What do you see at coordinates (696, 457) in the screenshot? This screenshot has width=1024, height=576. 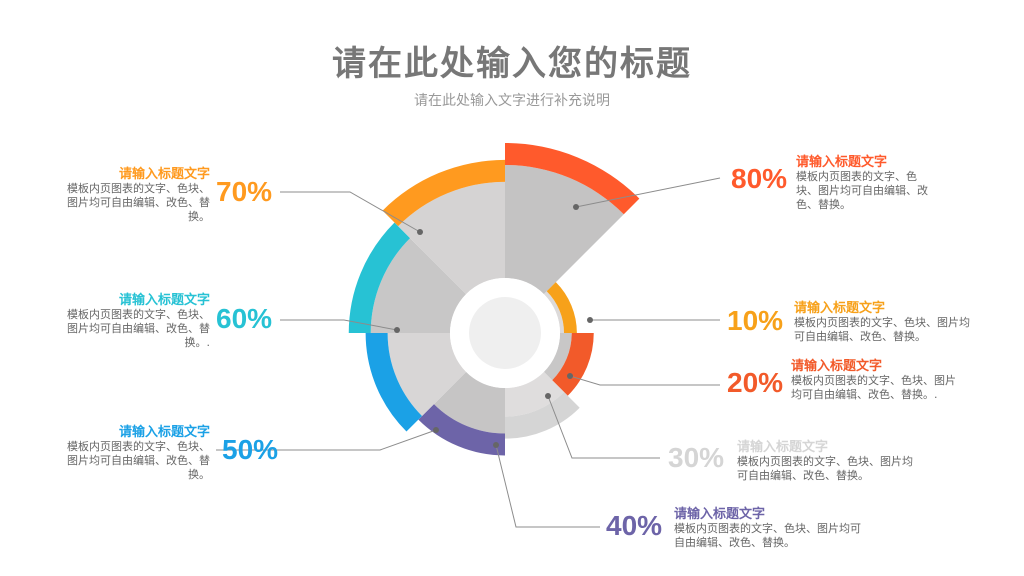 I see `value-label-30: 30%` at bounding box center [696, 457].